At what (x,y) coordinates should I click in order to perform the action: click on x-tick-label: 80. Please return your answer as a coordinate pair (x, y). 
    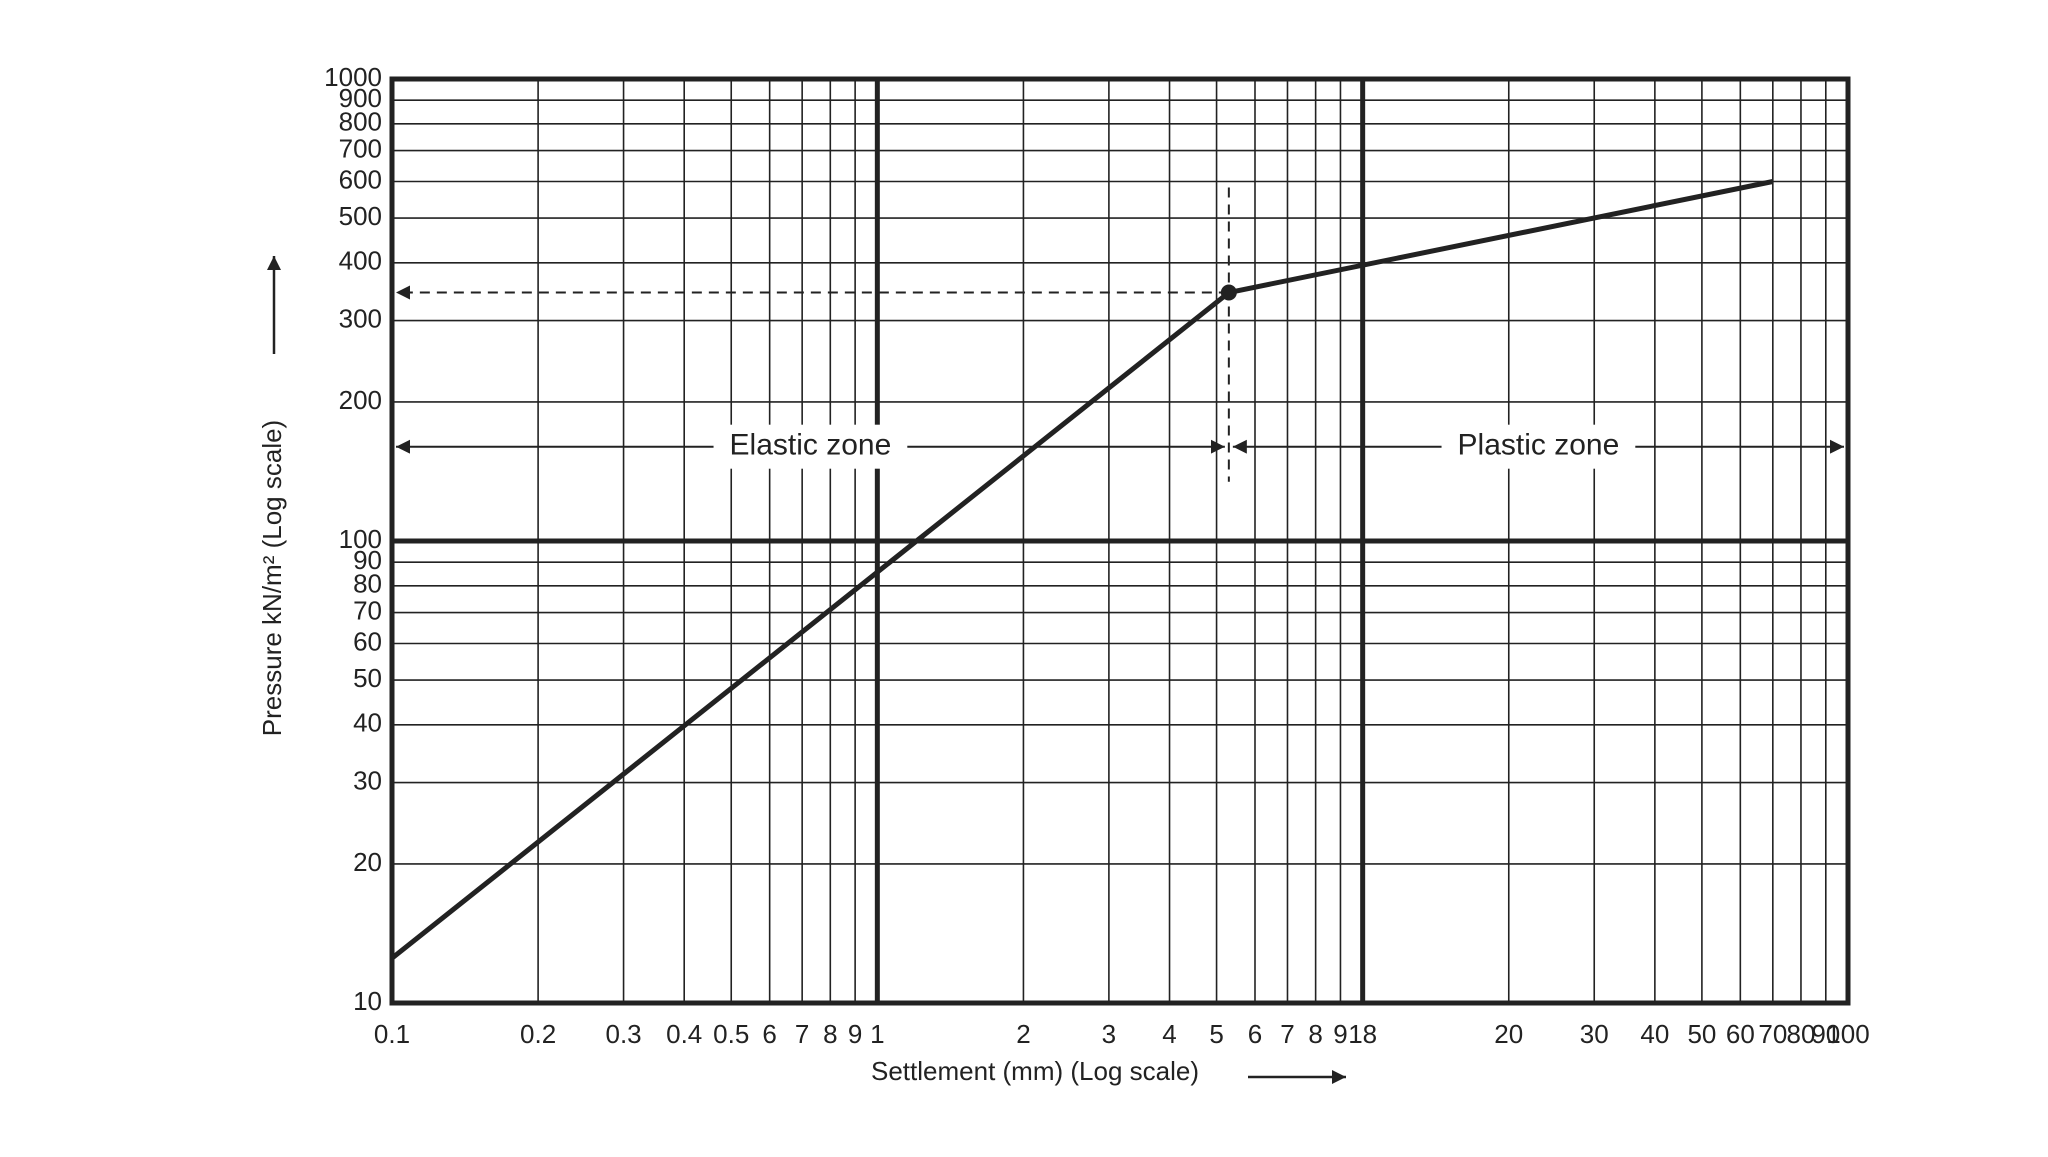
    Looking at the image, I should click on (1801, 1034).